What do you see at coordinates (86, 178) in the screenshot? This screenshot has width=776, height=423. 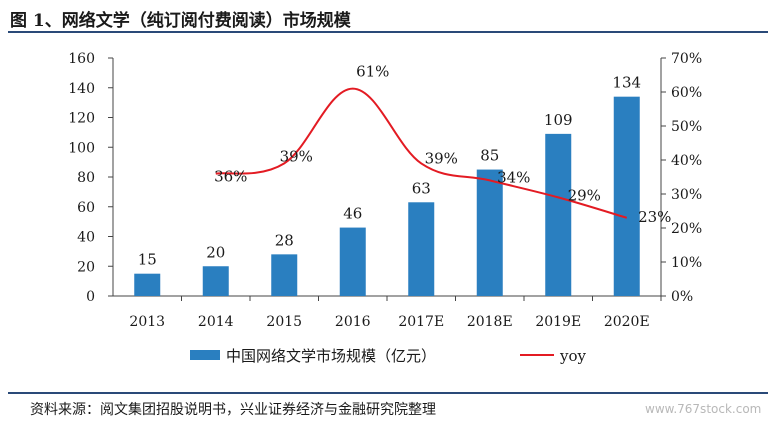 I see `y-left-tick-label: 80` at bounding box center [86, 178].